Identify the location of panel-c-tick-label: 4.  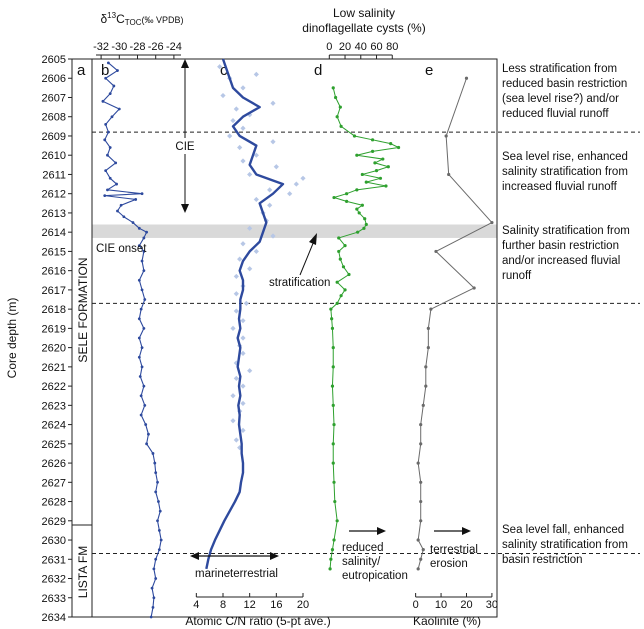
(196, 605).